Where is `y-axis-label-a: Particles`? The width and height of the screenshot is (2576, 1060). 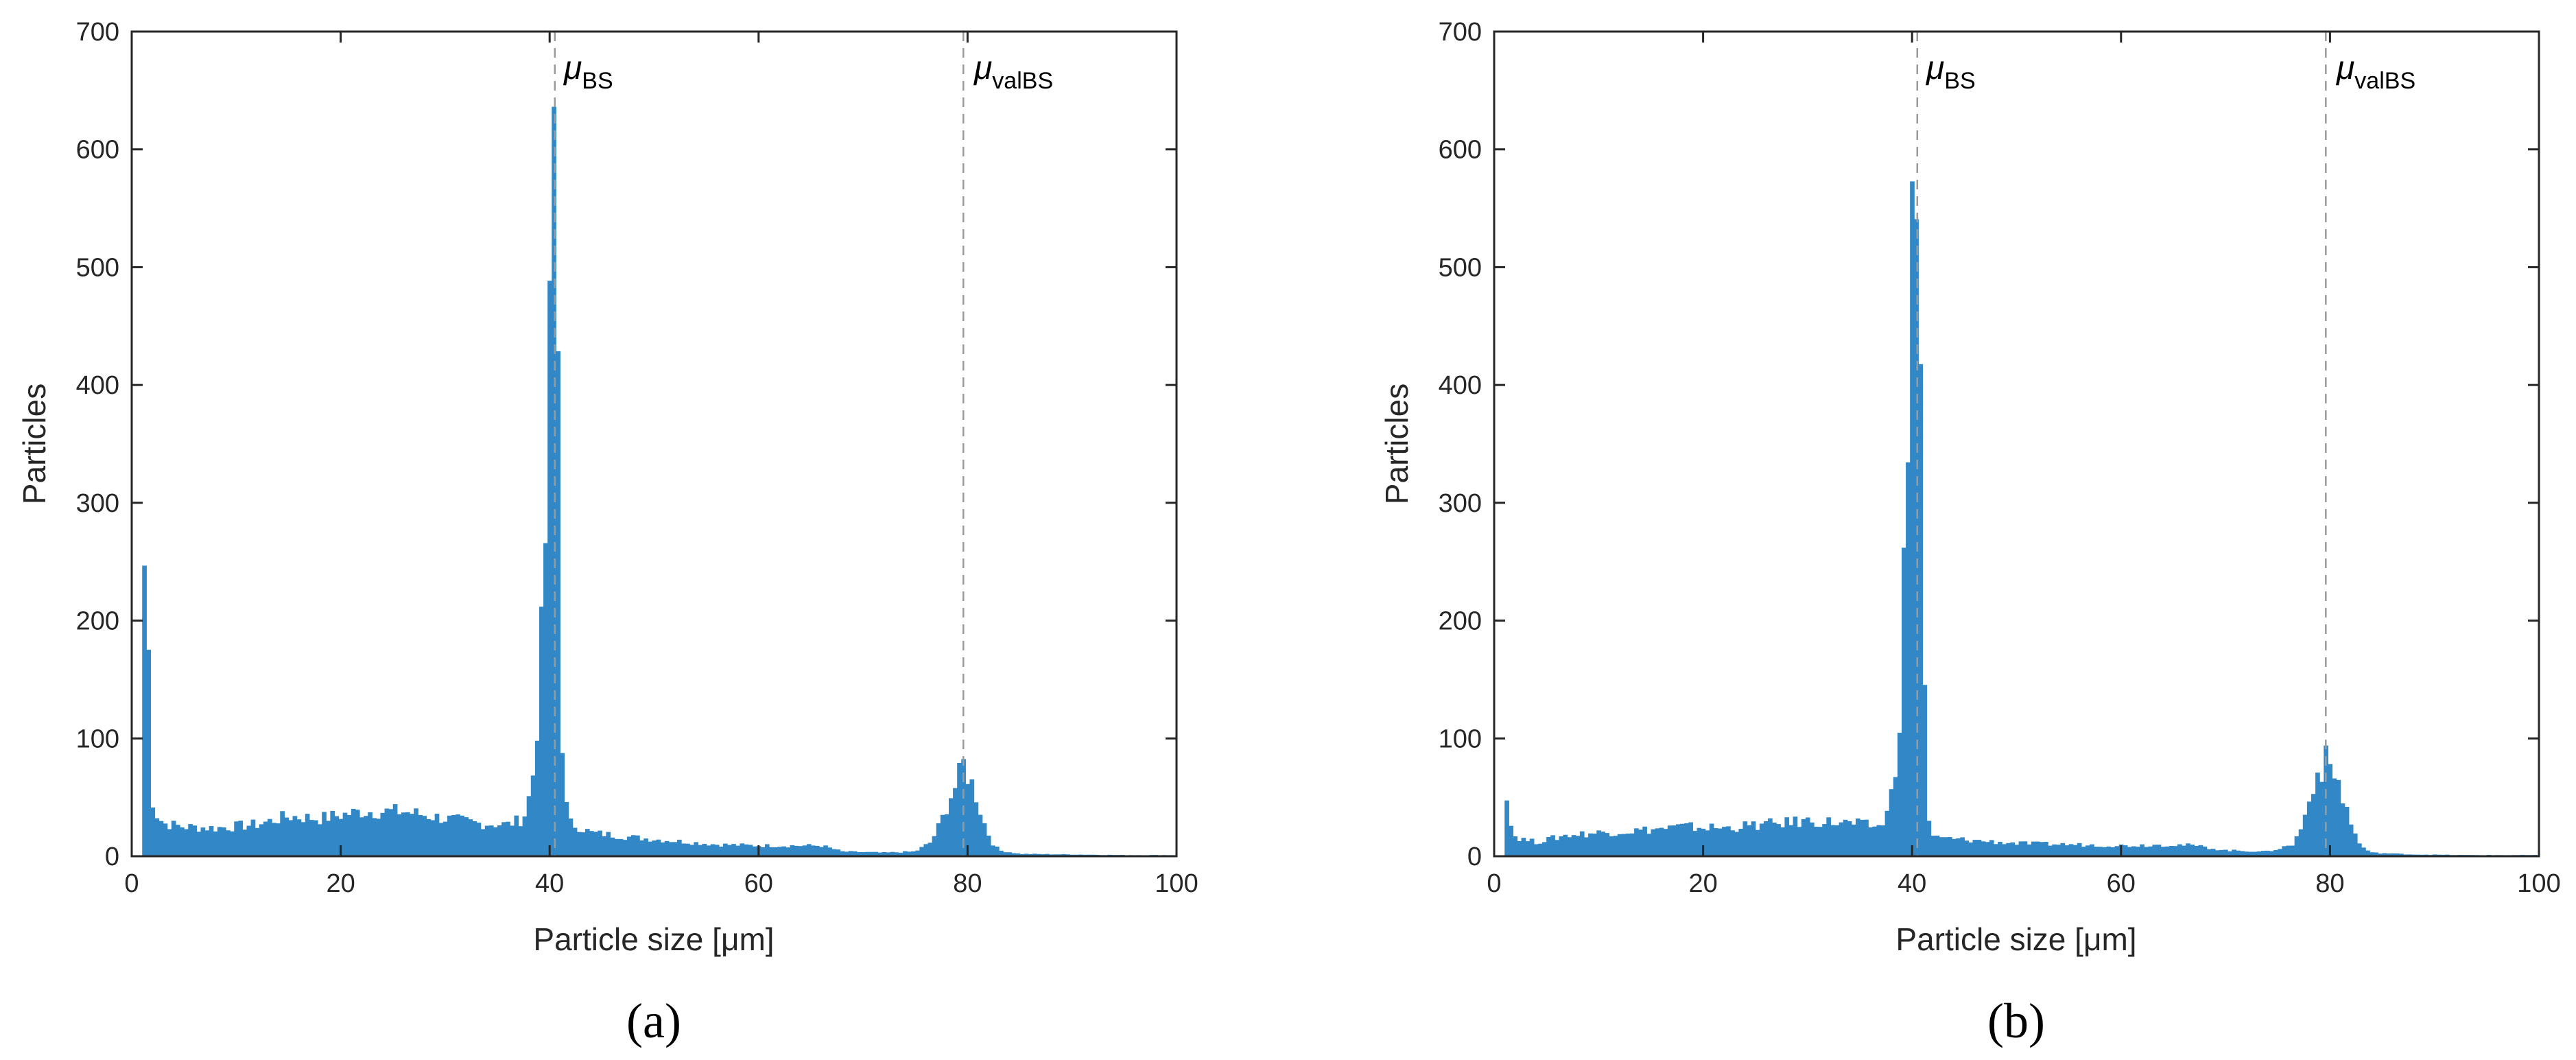 y-axis-label-a: Particles is located at coordinates (34, 444).